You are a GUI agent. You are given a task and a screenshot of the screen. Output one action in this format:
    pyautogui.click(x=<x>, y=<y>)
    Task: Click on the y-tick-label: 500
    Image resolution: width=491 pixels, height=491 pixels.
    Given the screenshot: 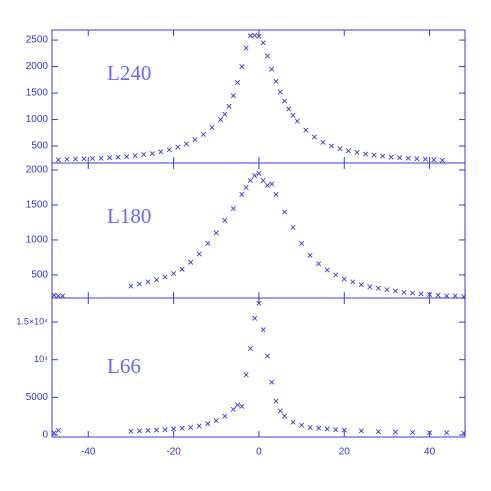 What is the action you would take?
    pyautogui.click(x=39, y=146)
    